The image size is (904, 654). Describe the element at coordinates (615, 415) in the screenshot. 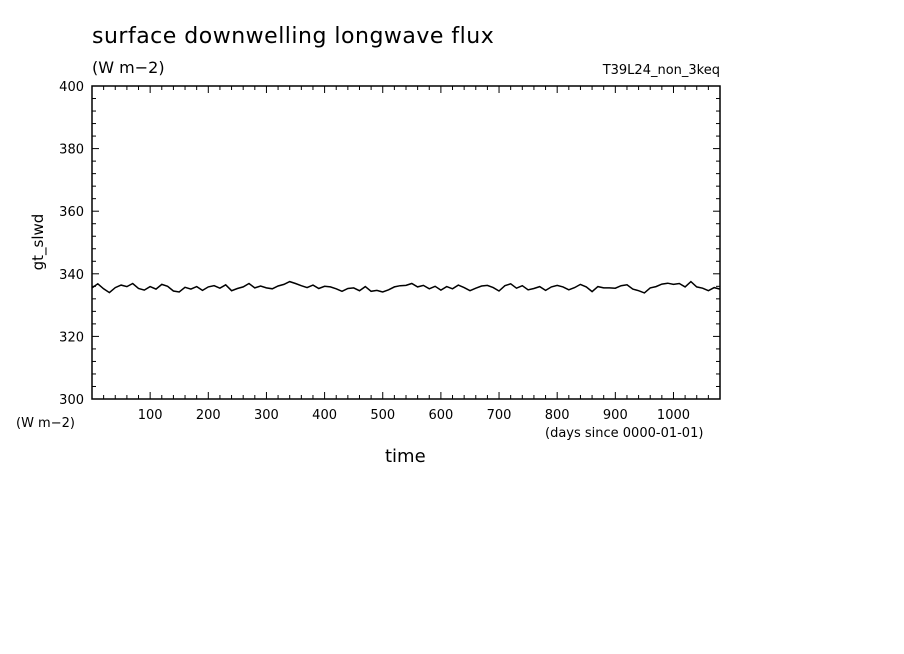

I see `x-tick-label: 900` at that location.